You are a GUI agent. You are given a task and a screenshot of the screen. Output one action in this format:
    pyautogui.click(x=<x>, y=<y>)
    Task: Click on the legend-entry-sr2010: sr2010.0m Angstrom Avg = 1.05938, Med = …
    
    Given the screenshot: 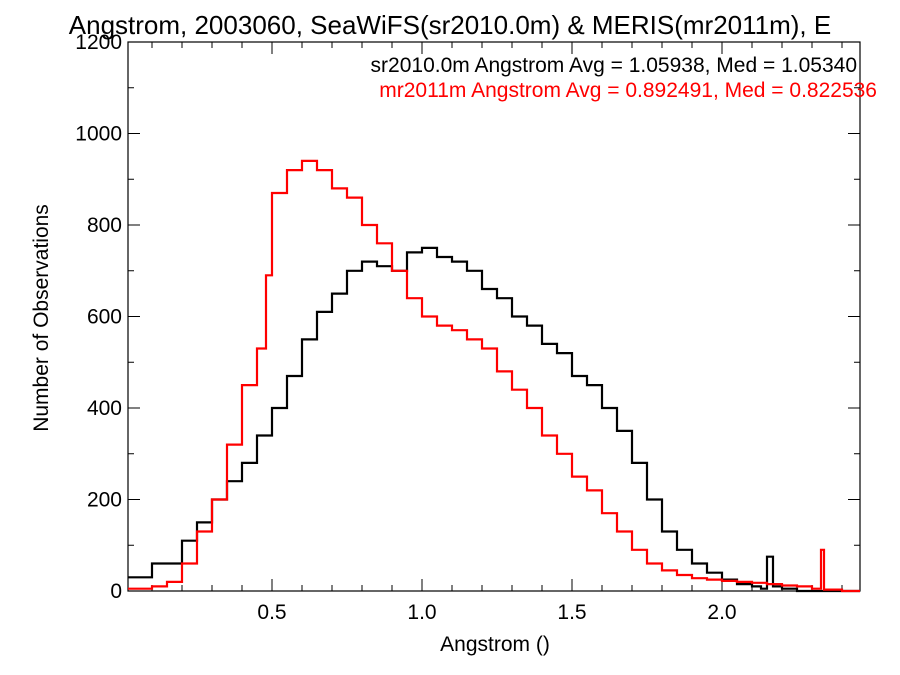 What is the action you would take?
    pyautogui.click(x=614, y=65)
    